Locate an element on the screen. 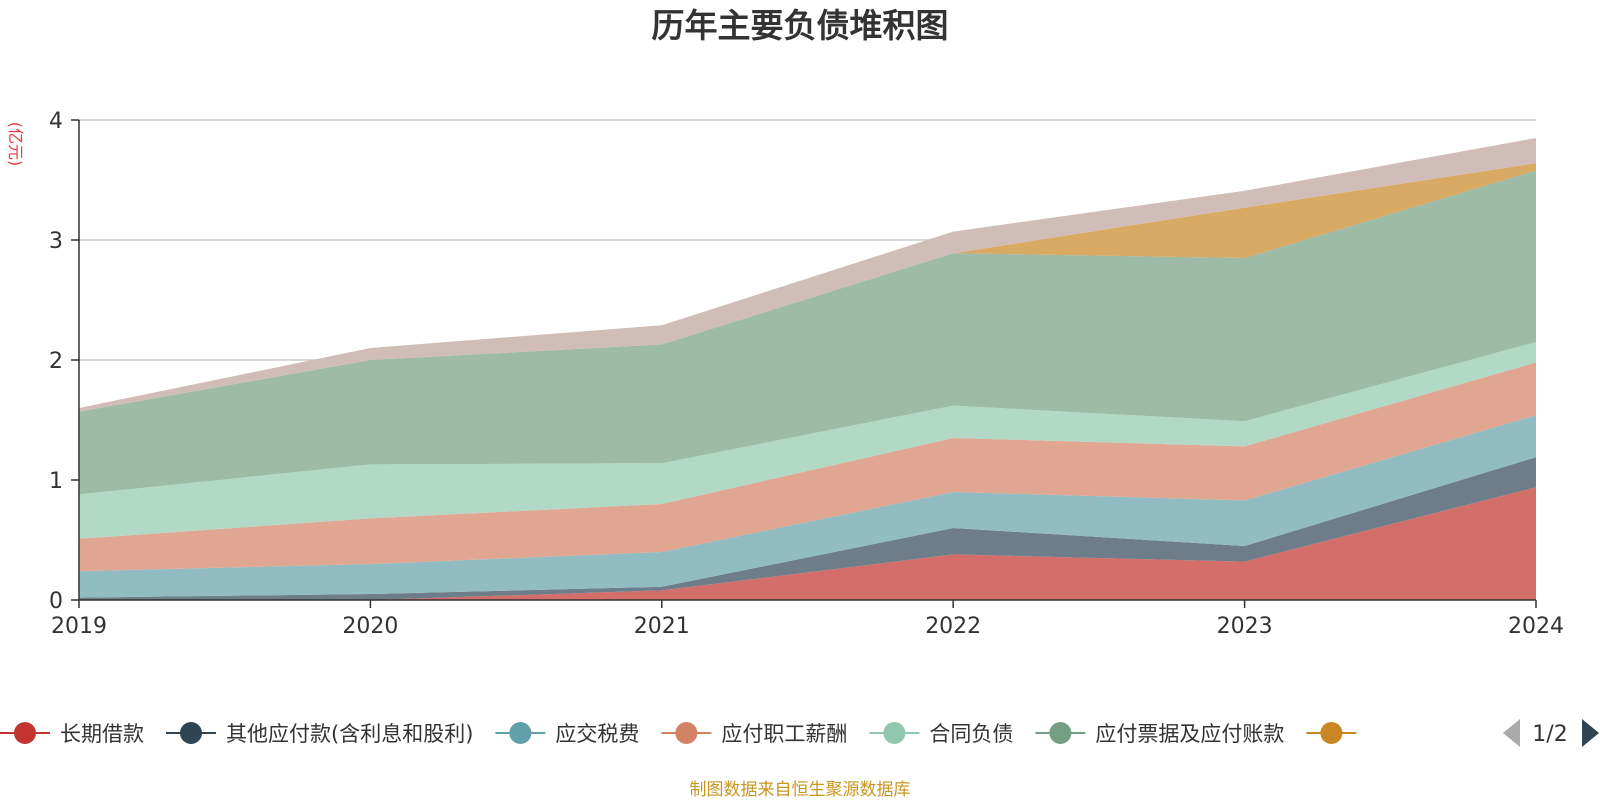 This screenshot has height=800, width=1600. legend-next-page-icon is located at coordinates (1590, 733).